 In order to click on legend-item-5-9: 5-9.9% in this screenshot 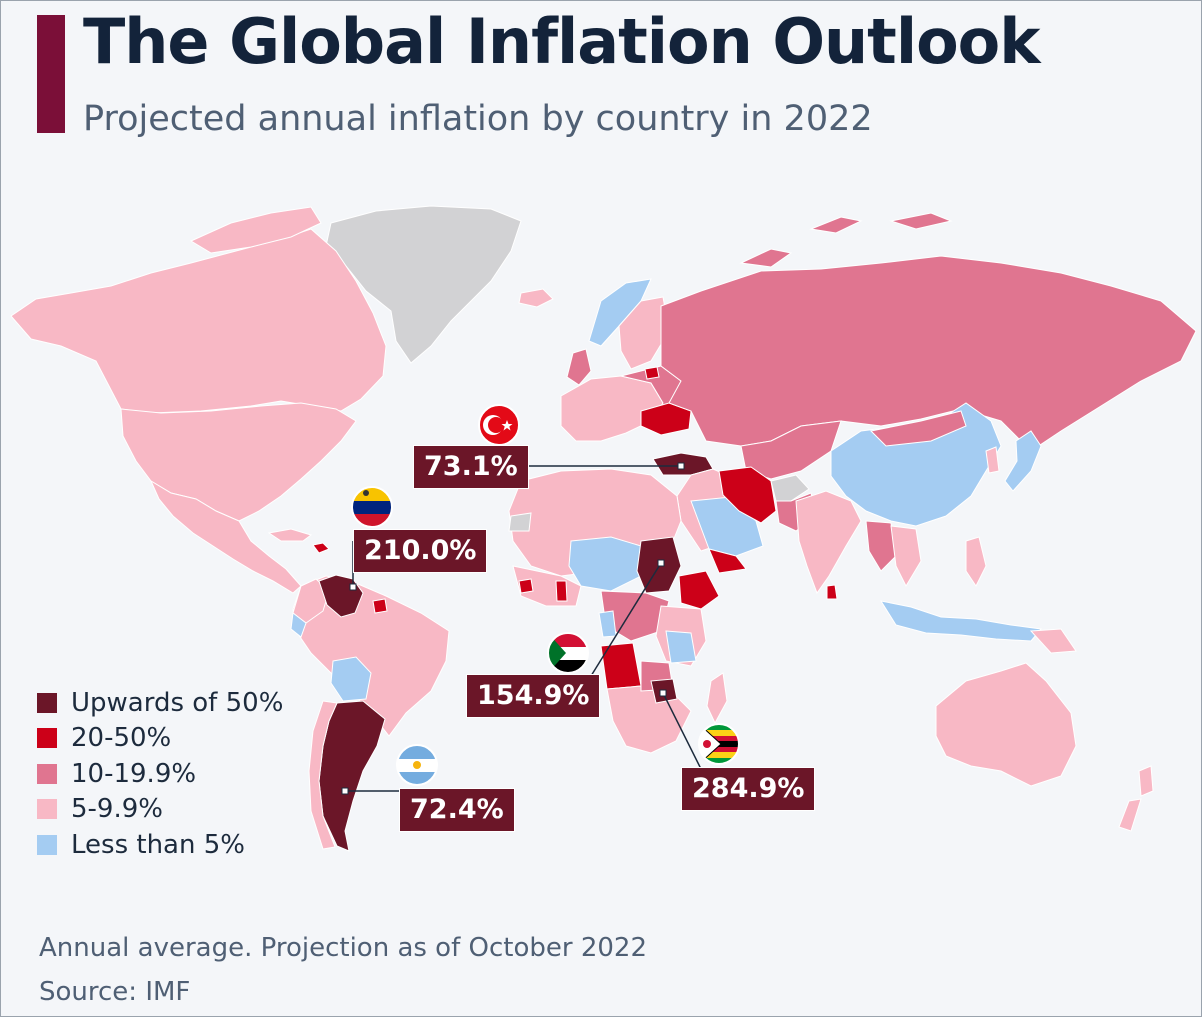, I will do `click(160, 810)`.